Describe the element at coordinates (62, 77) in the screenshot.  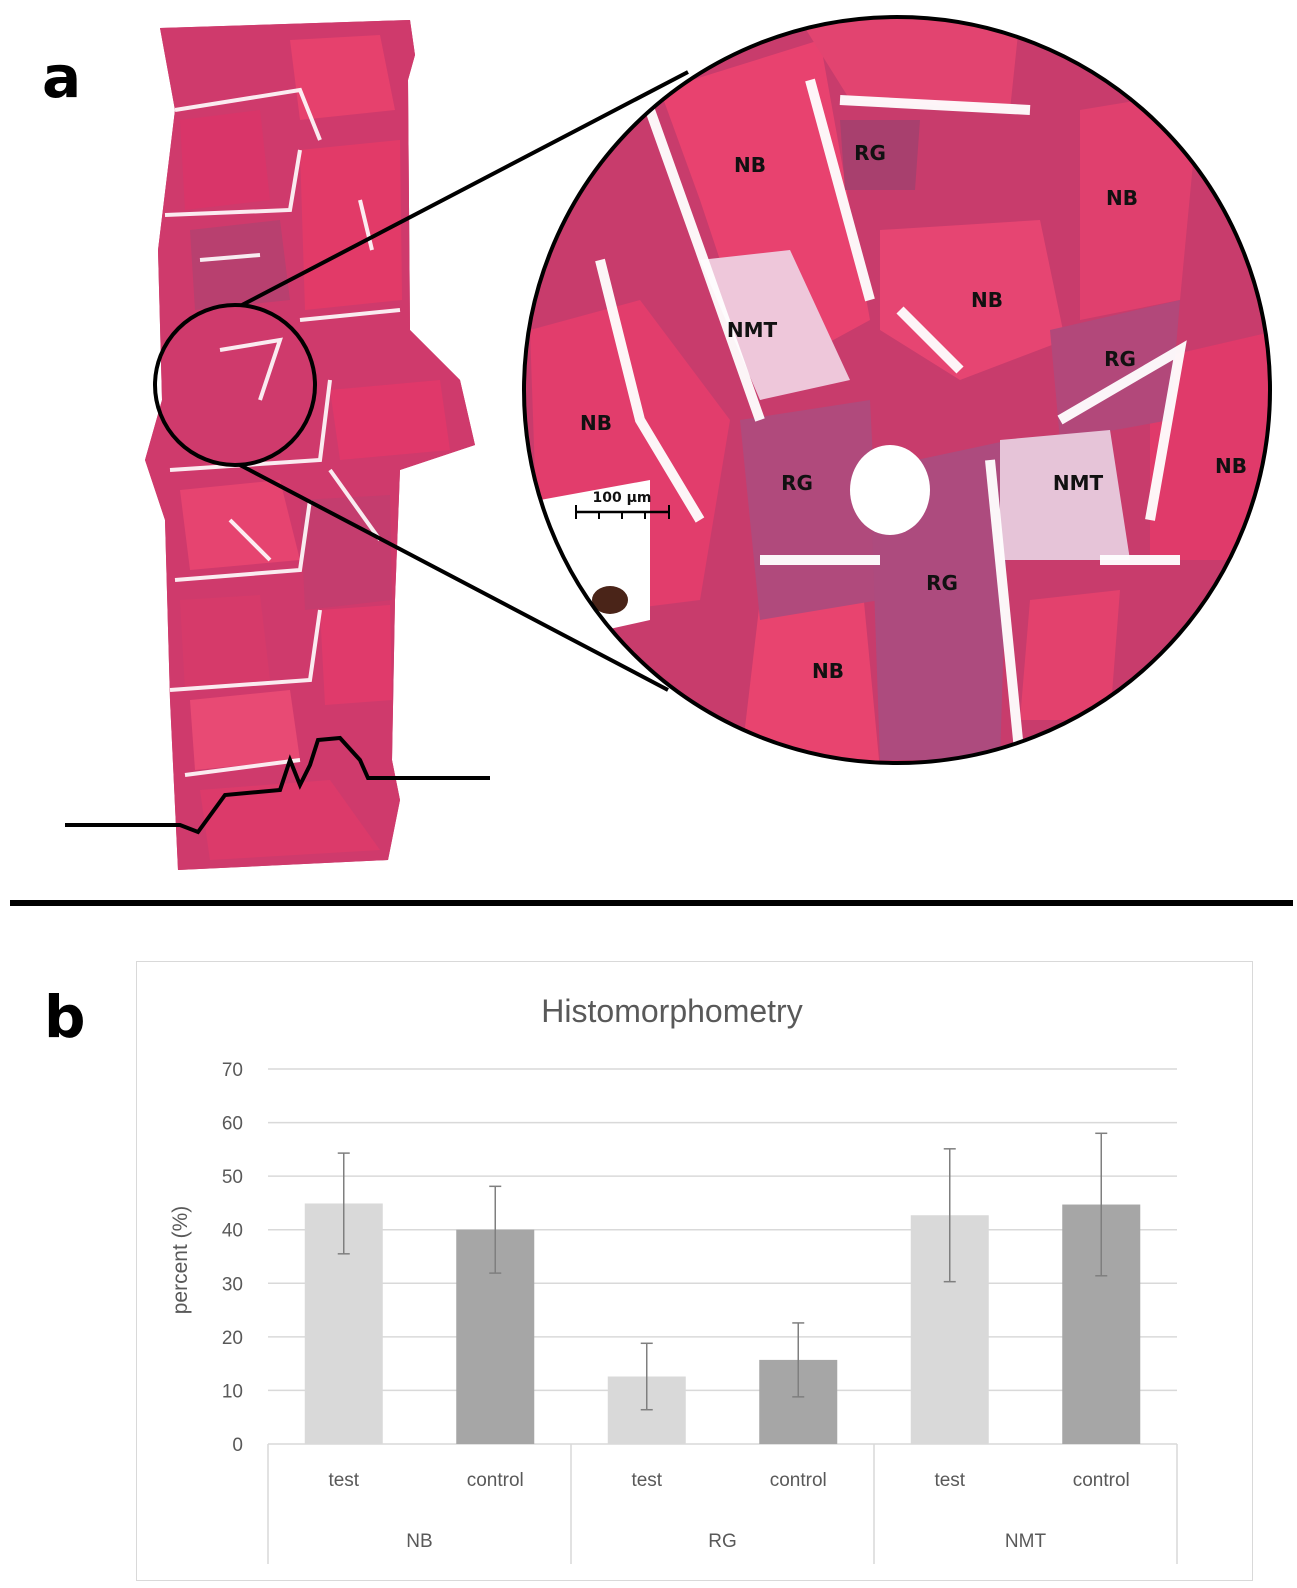
I see `panel-a-label: a` at that location.